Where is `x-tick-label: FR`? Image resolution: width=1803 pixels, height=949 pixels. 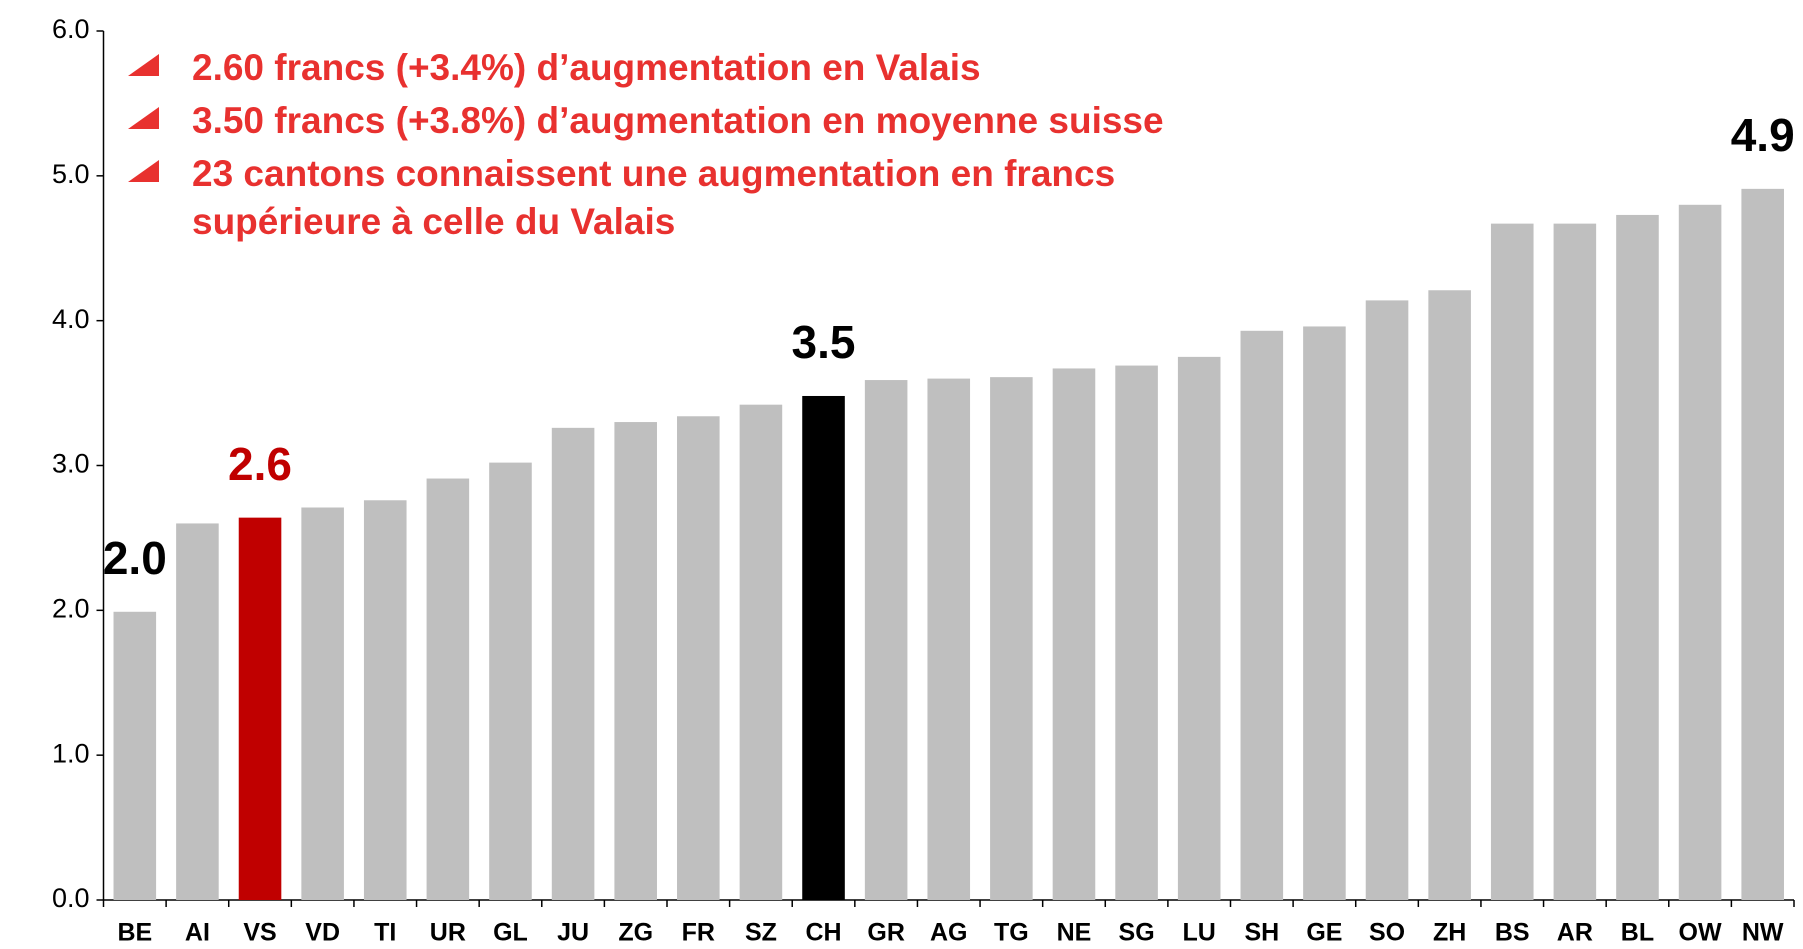
x-tick-label: FR is located at coordinates (698, 933).